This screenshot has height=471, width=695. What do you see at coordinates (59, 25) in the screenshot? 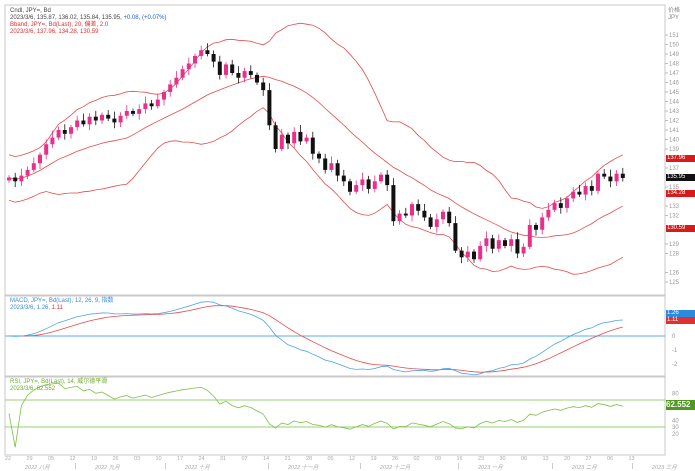
I see `bband-legend-title: Bband, JPY=, Bd(Last), 20, 偏差, 2.0` at bounding box center [59, 25].